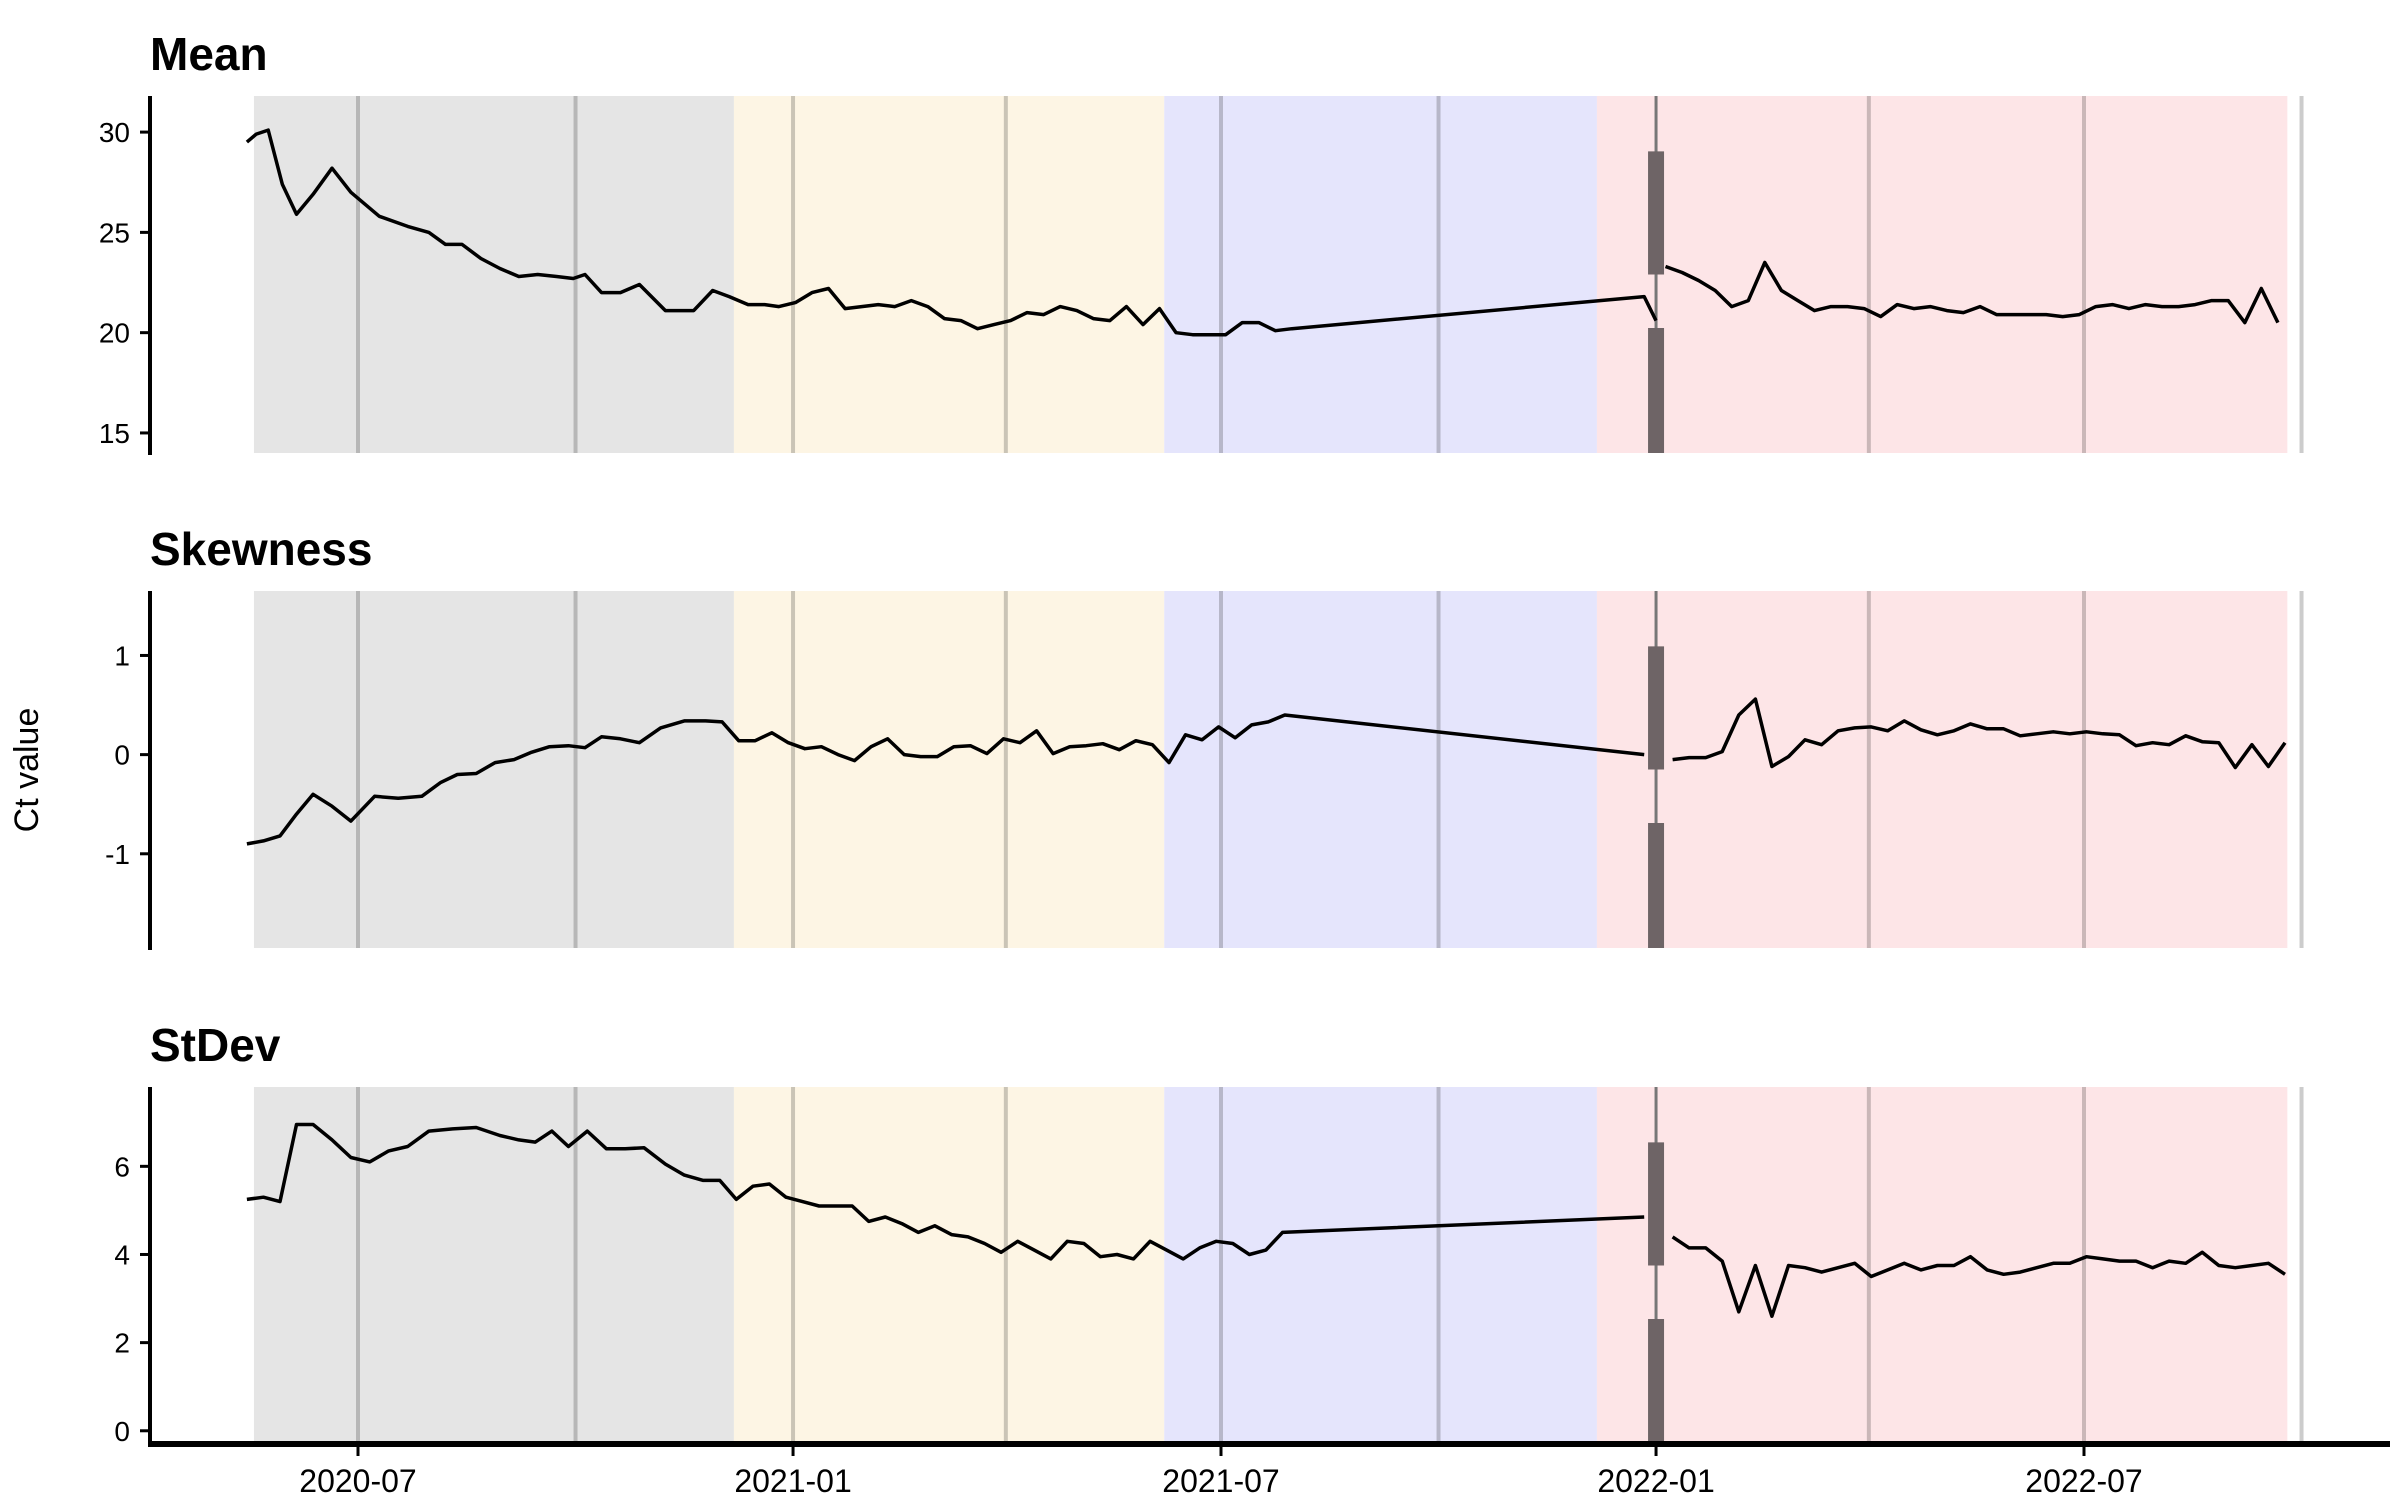  I want to click on y-axis-label: Ct value, so click(27, 770).